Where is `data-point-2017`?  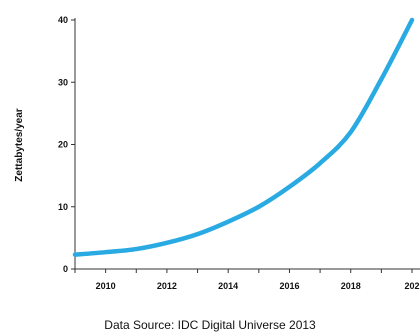
data-point-2017 is located at coordinates (320, 163).